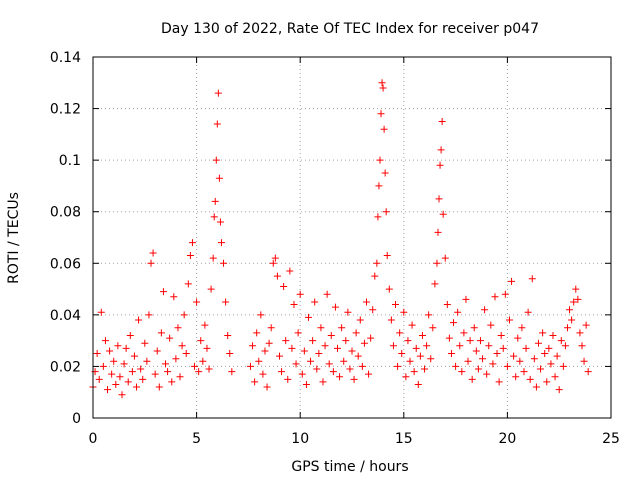 Image resolution: width=640 pixels, height=480 pixels. What do you see at coordinates (65, 213) in the screenshot?
I see `y-tick-label: 0.08` at bounding box center [65, 213].